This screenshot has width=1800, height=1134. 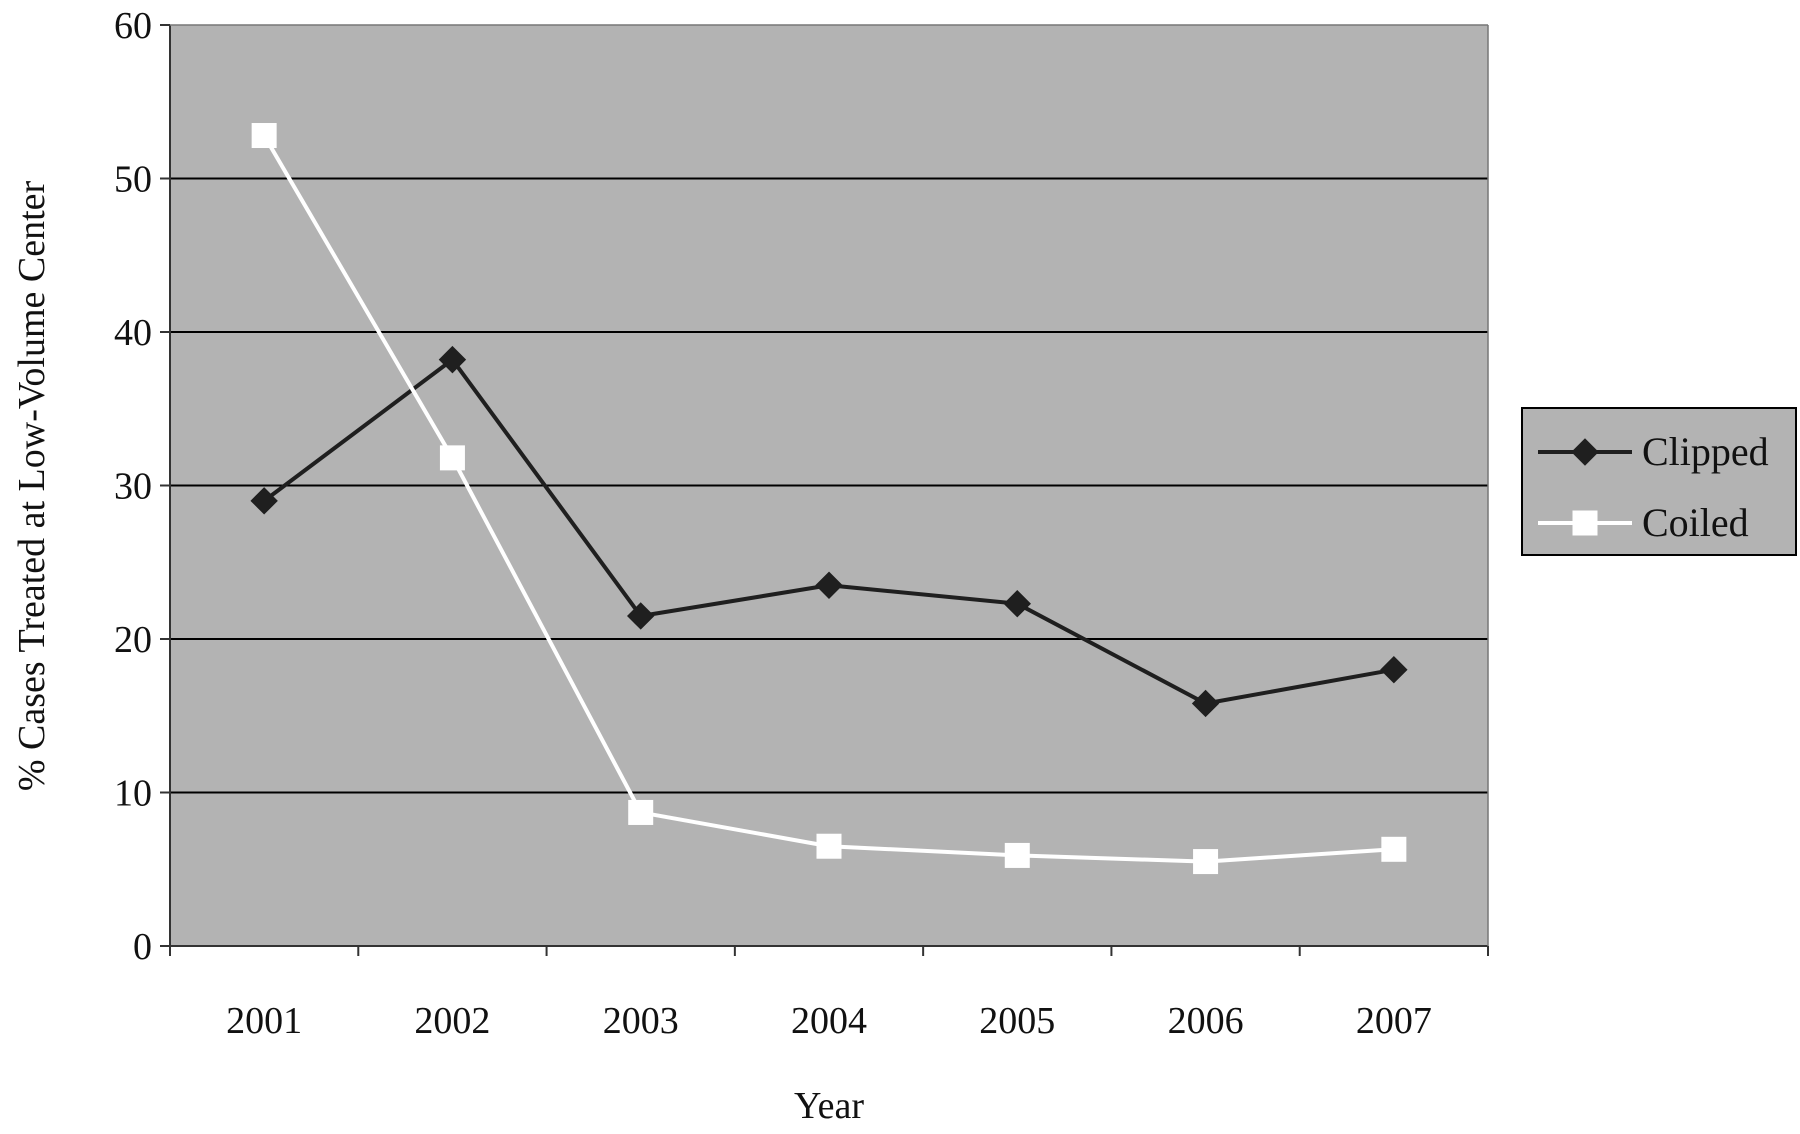 I want to click on x-tick-label: 2005, so click(x=1017, y=1021).